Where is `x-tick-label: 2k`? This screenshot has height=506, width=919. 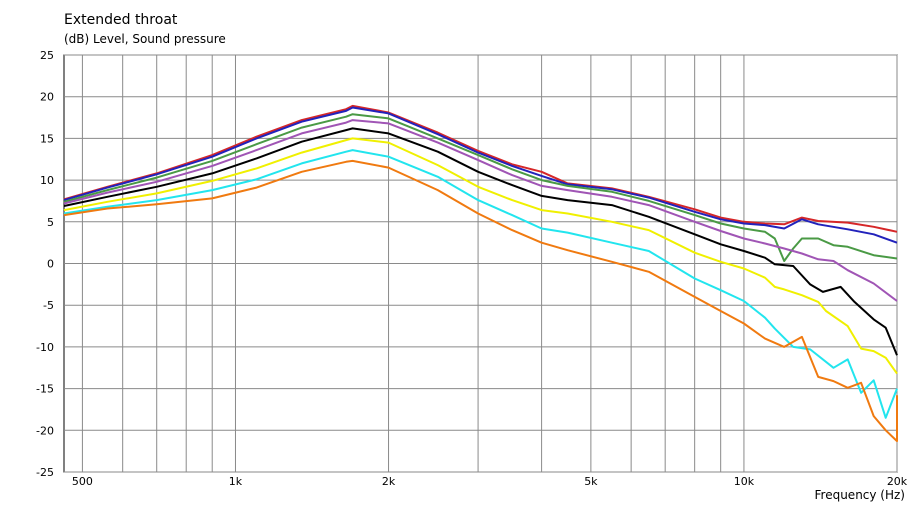
x-tick-label: 2k is located at coordinates (389, 481).